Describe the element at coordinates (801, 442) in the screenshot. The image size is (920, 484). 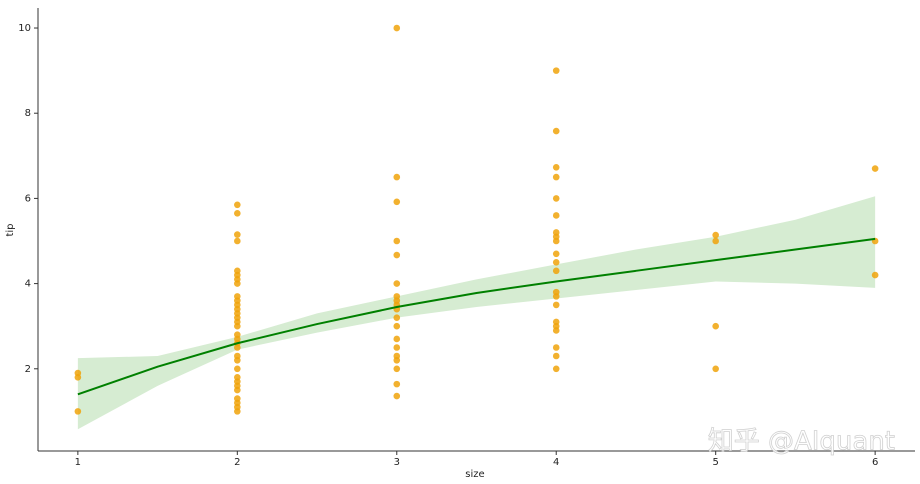
I see `watermark: 知乎 @AIquant` at that location.